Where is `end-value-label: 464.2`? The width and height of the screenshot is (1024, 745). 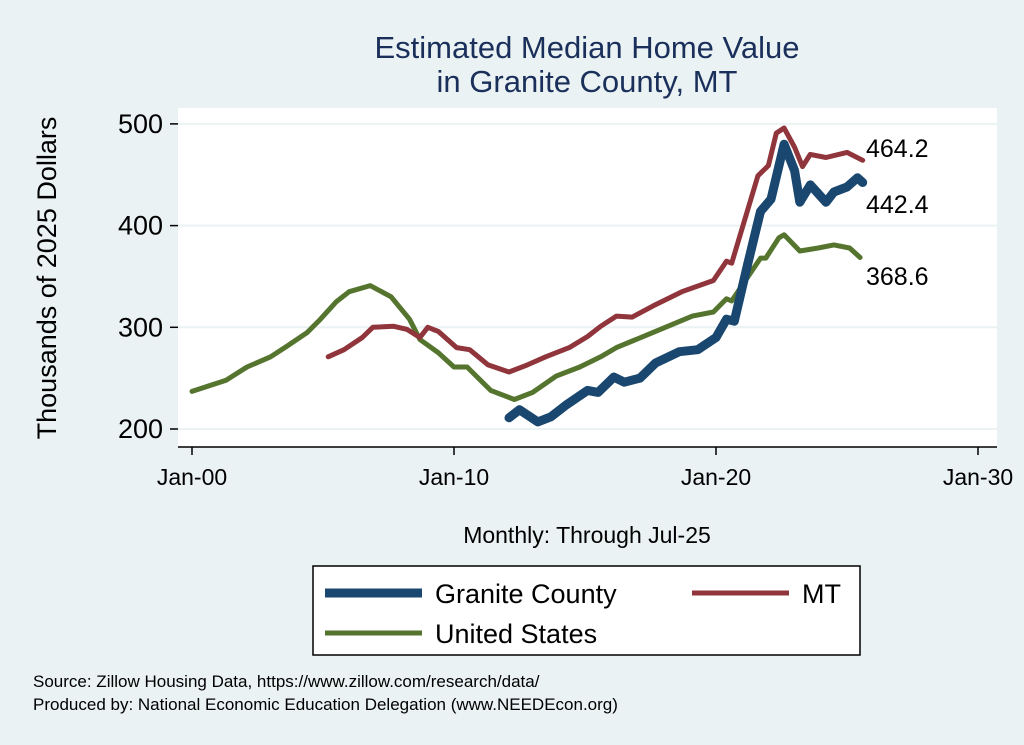
end-value-label: 464.2 is located at coordinates (897, 149).